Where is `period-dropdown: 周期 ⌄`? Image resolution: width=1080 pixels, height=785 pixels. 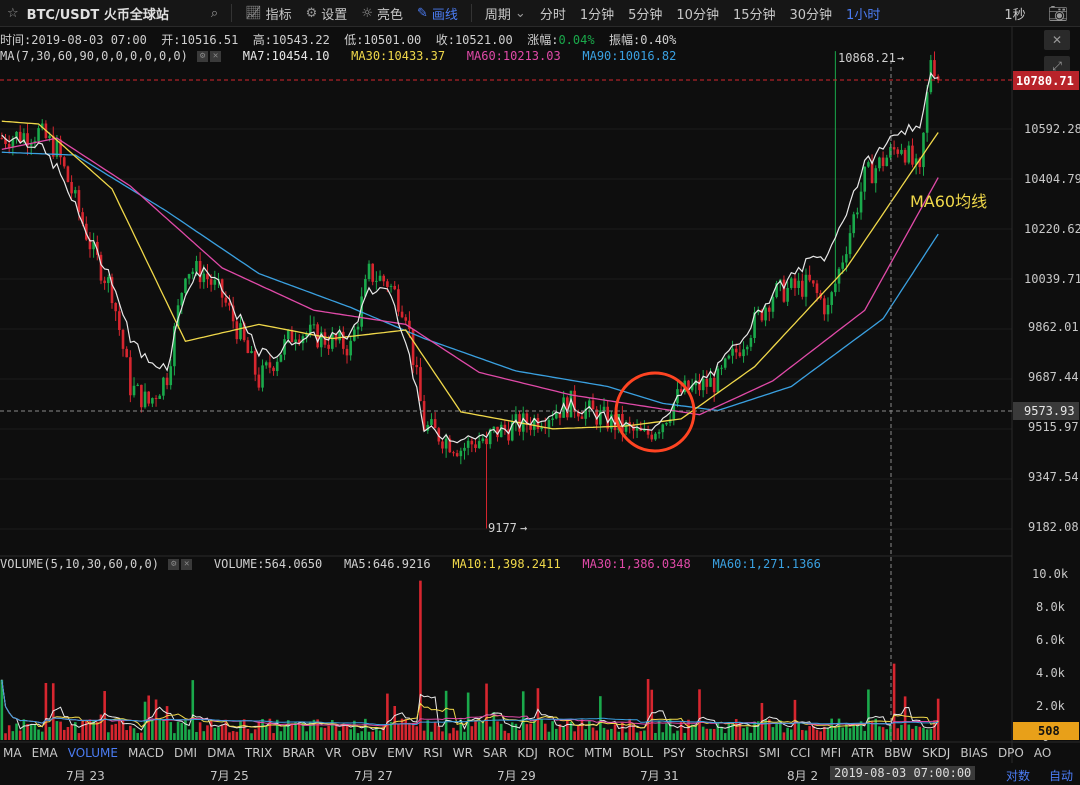
period-dropdown: 周期 ⌄ is located at coordinates (505, 14).